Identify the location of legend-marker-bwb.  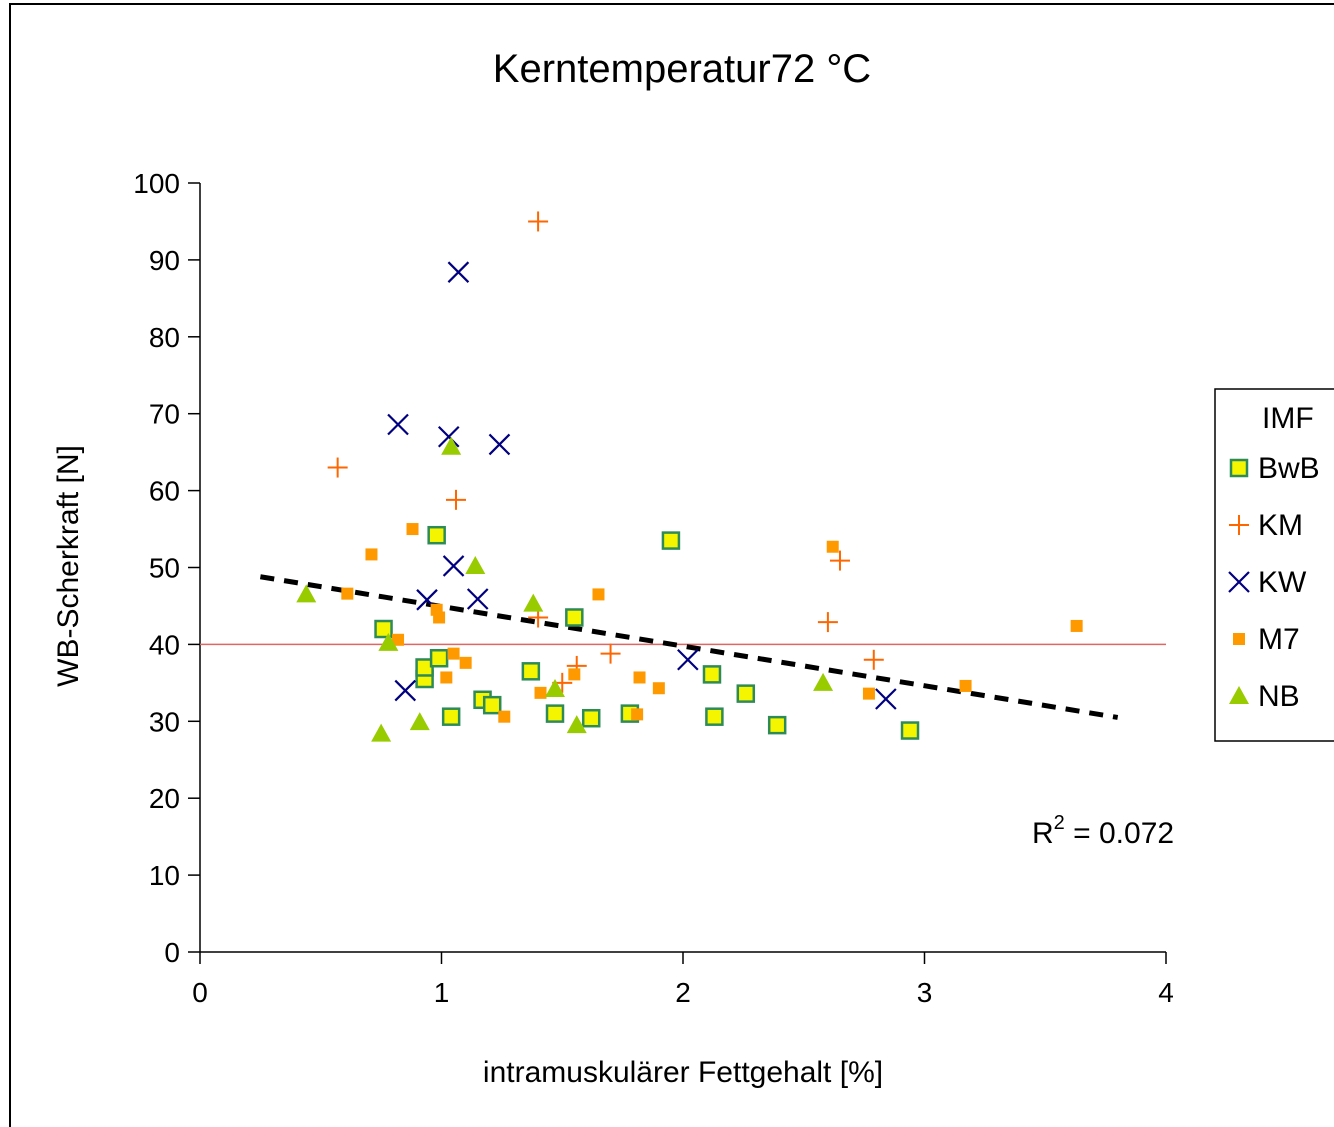
(1239, 468).